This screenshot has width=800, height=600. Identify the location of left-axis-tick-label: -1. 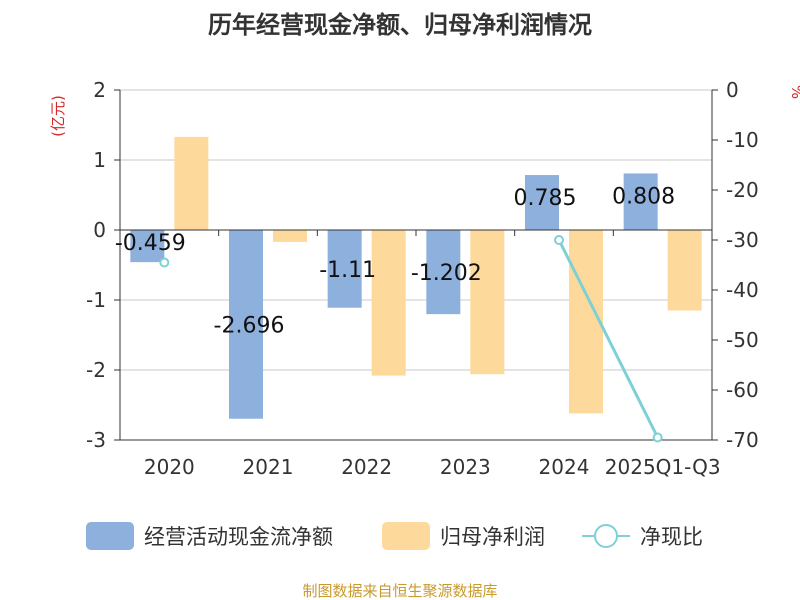
(96, 300).